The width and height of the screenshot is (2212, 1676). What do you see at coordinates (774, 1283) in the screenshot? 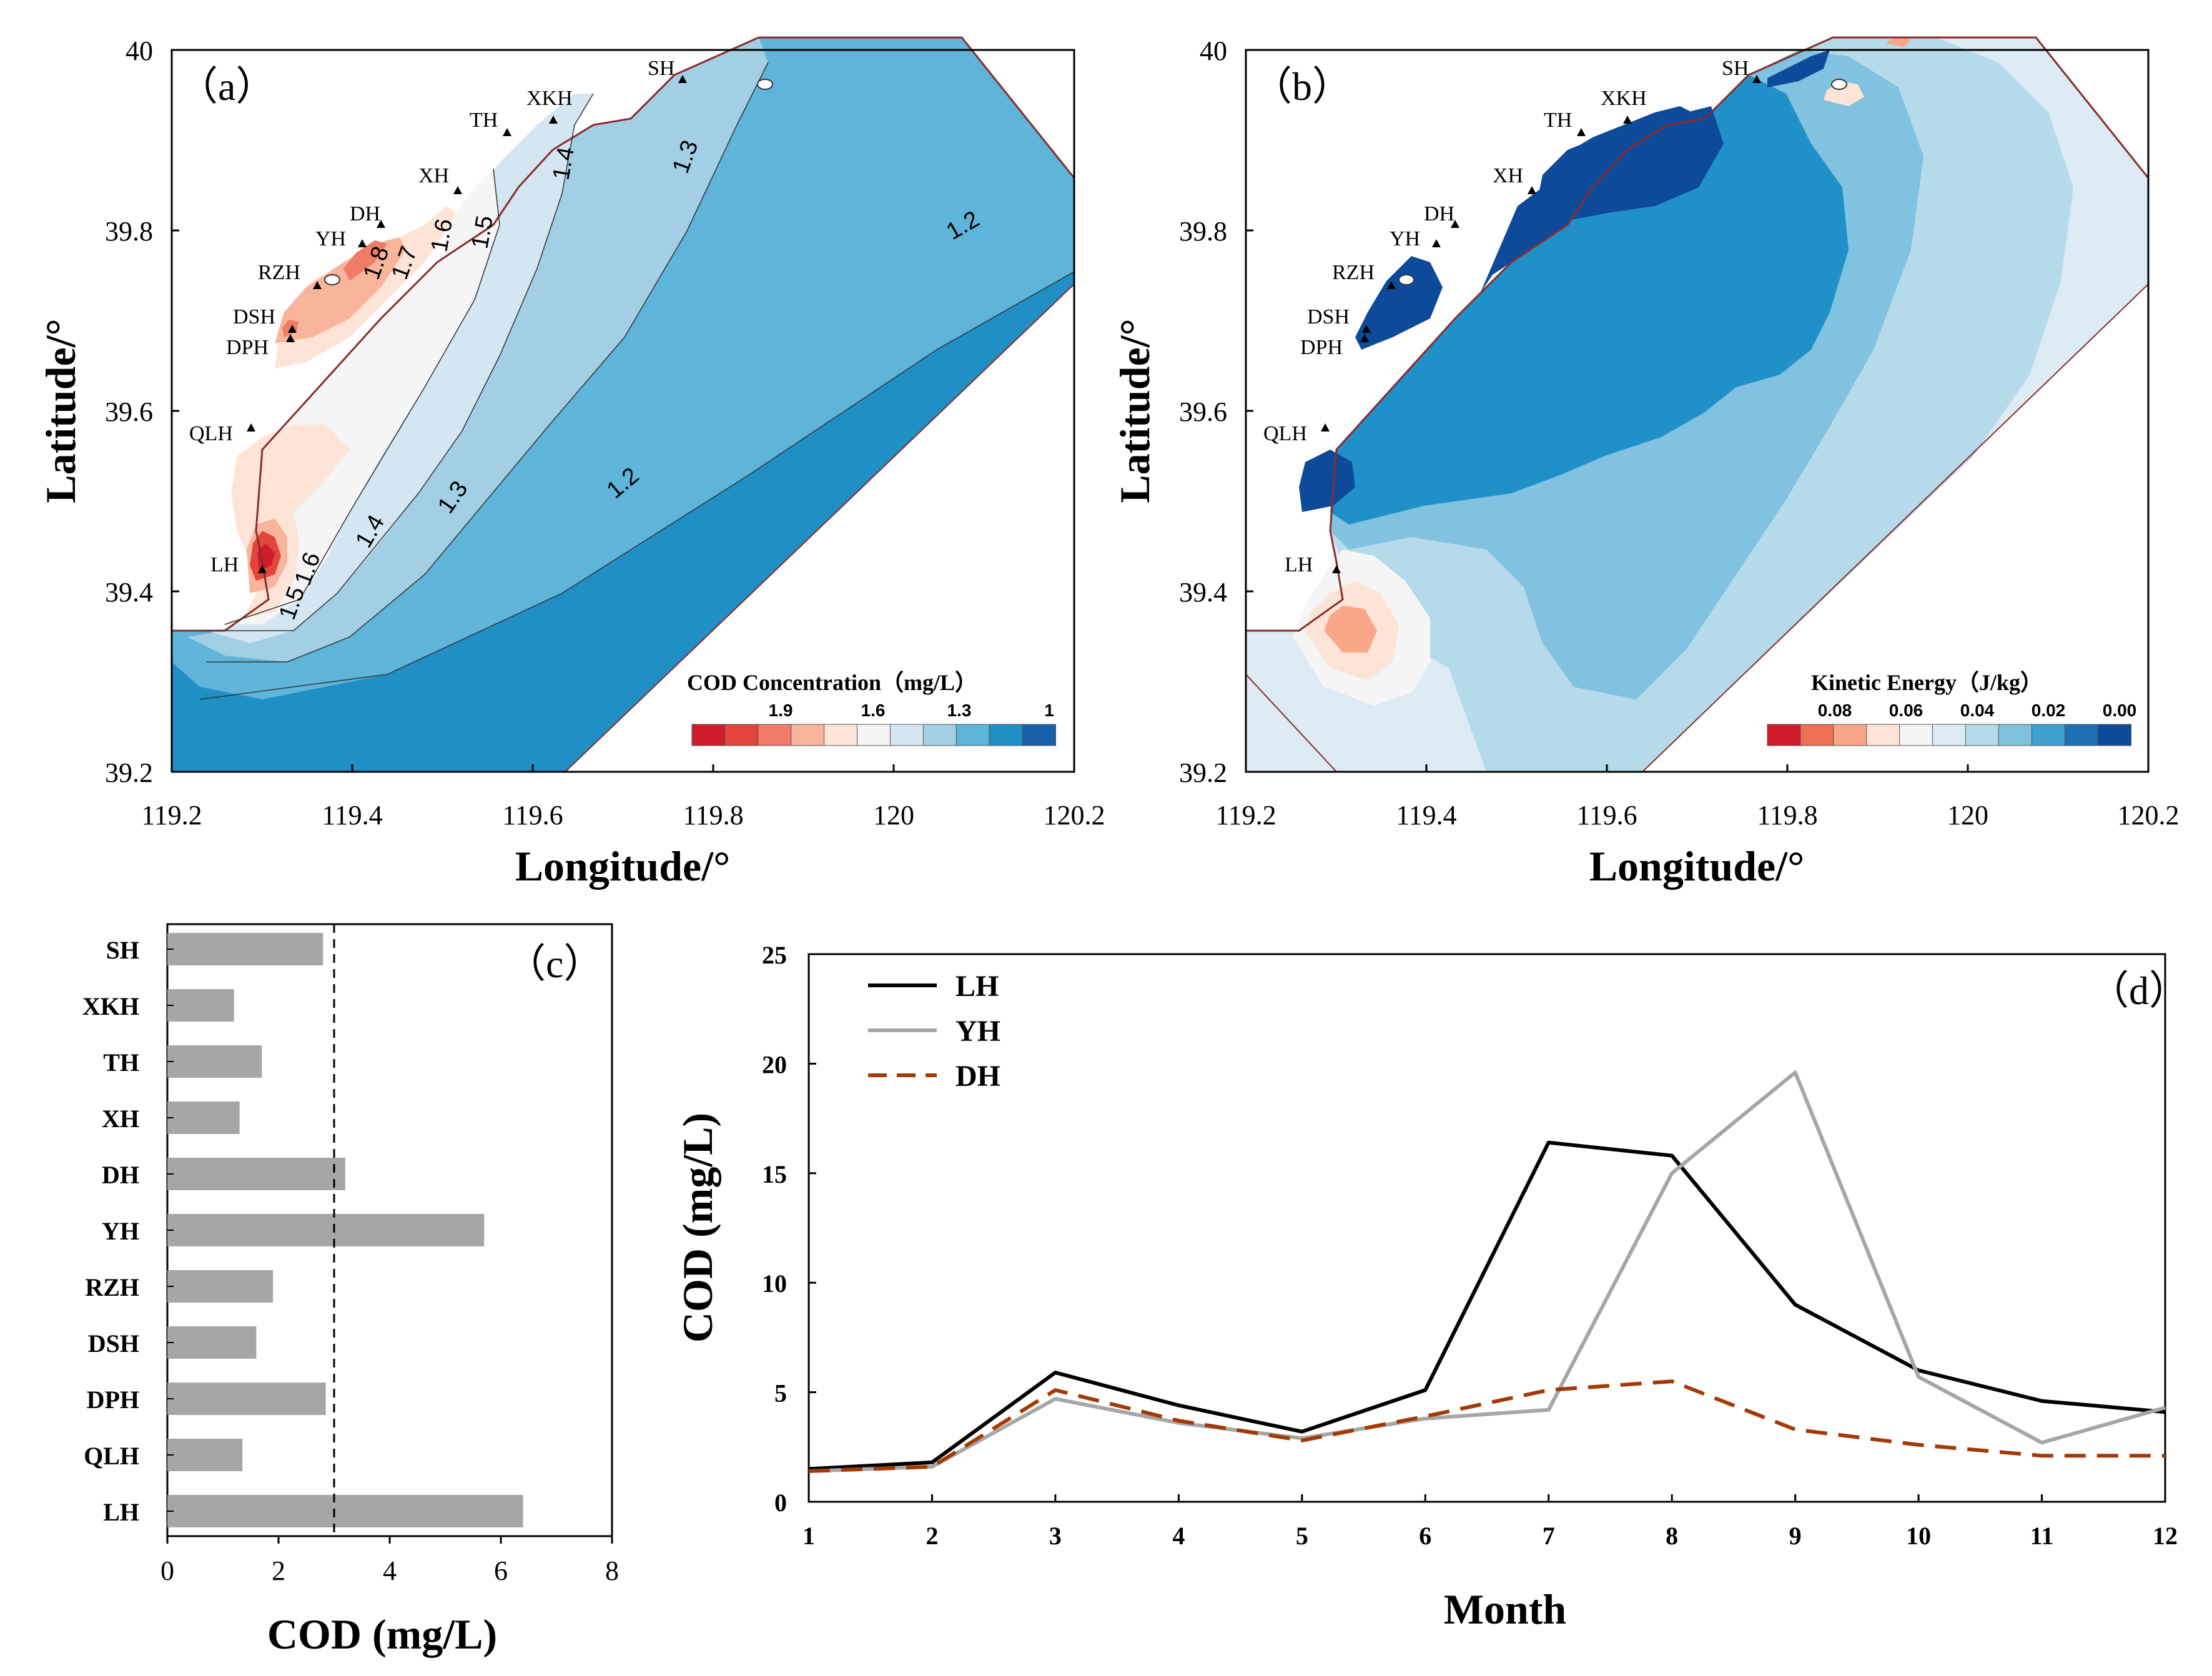
I see `y-tick-label: 10` at bounding box center [774, 1283].